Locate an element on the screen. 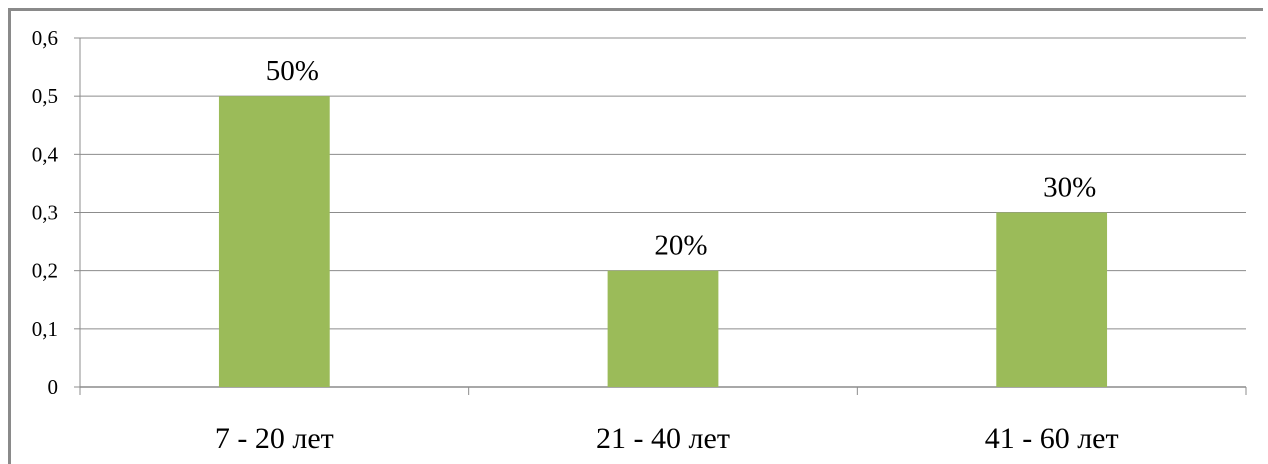  y-tick-label: 0 is located at coordinates (53, 387).